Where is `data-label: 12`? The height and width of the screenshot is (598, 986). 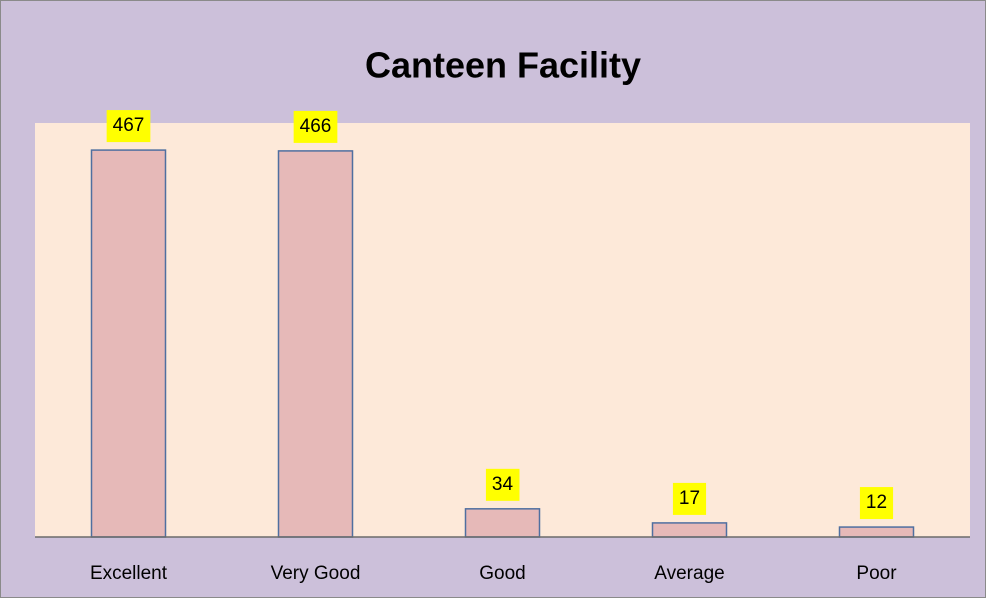
data-label: 12 is located at coordinates (876, 502).